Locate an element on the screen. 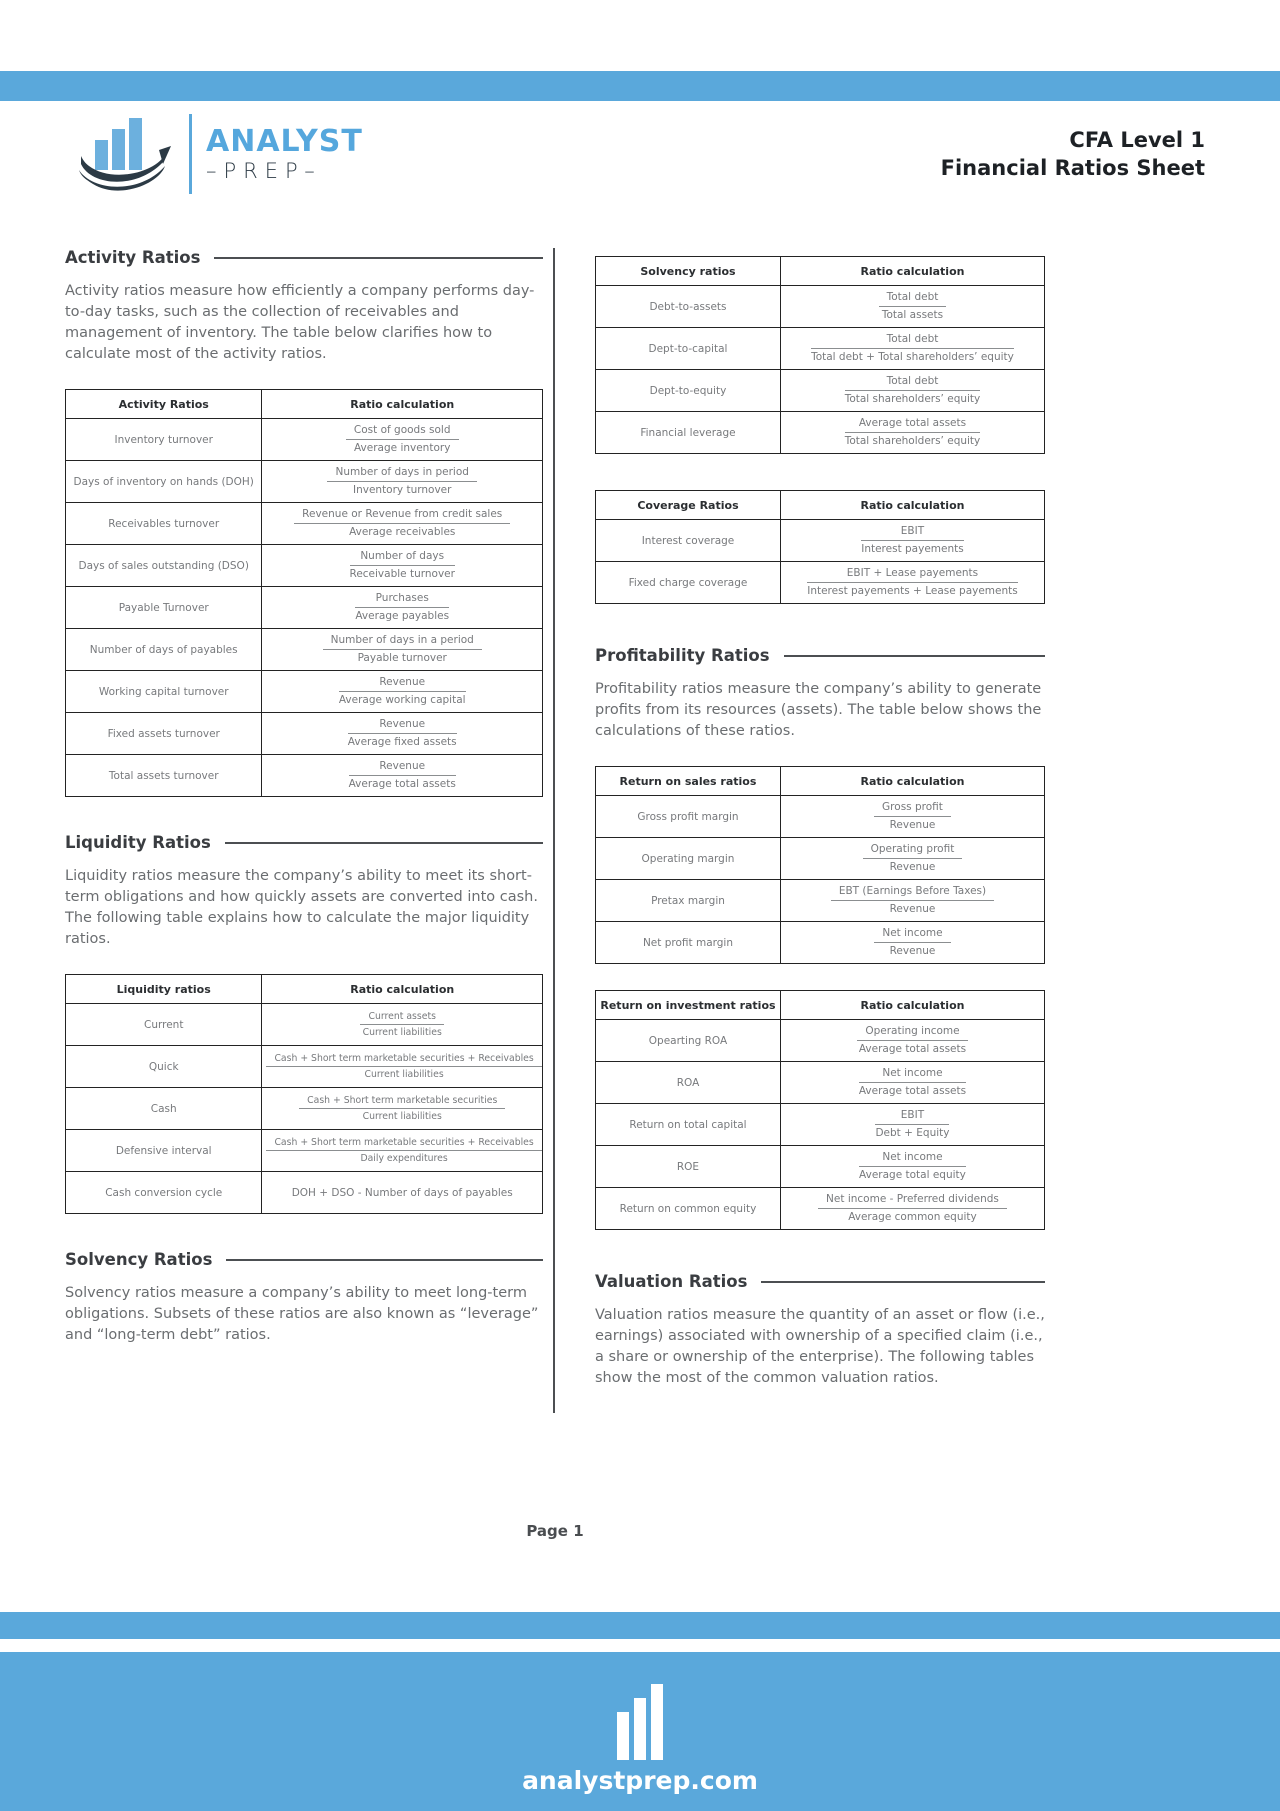 This screenshot has height=1811, width=1280. calculation-fraction: Operating profit Revenue is located at coordinates (912, 858).